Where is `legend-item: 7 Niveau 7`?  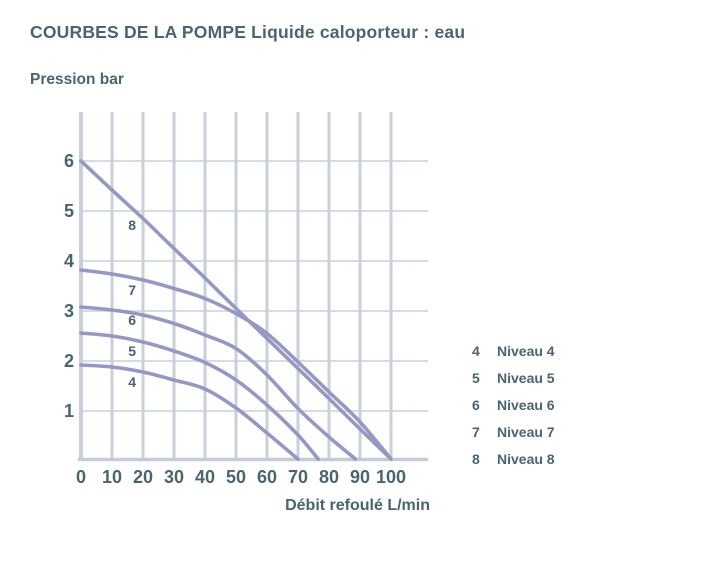
legend-item: 7 Niveau 7 is located at coordinates (513, 431).